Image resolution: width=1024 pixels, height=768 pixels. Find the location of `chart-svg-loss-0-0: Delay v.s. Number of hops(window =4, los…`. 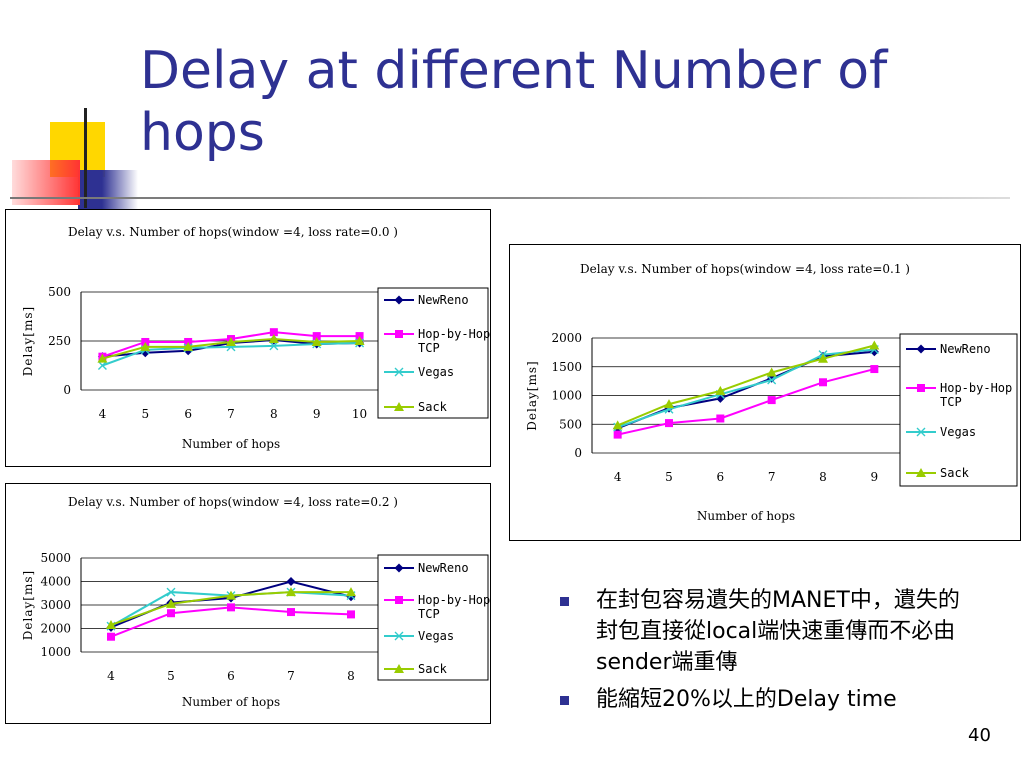

chart-svg-loss-0-0: Delay v.s. Number of hops(window =4, los… is located at coordinates (255, 338).